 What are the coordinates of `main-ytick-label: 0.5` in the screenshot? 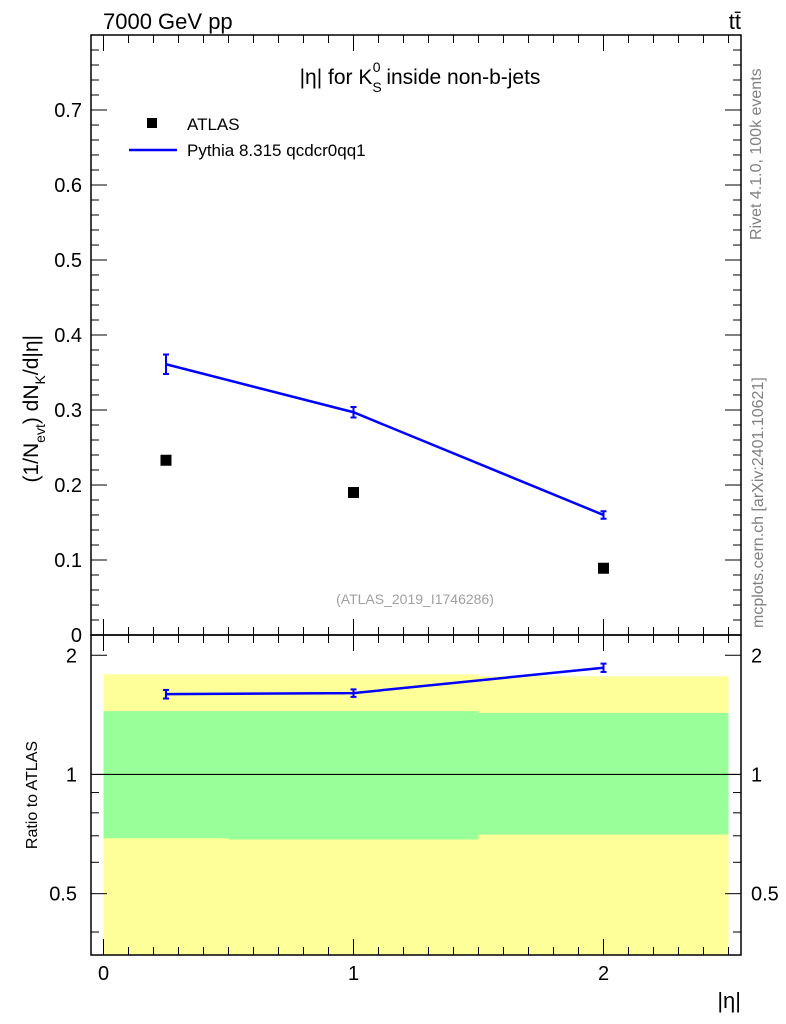 It's located at (68, 261).